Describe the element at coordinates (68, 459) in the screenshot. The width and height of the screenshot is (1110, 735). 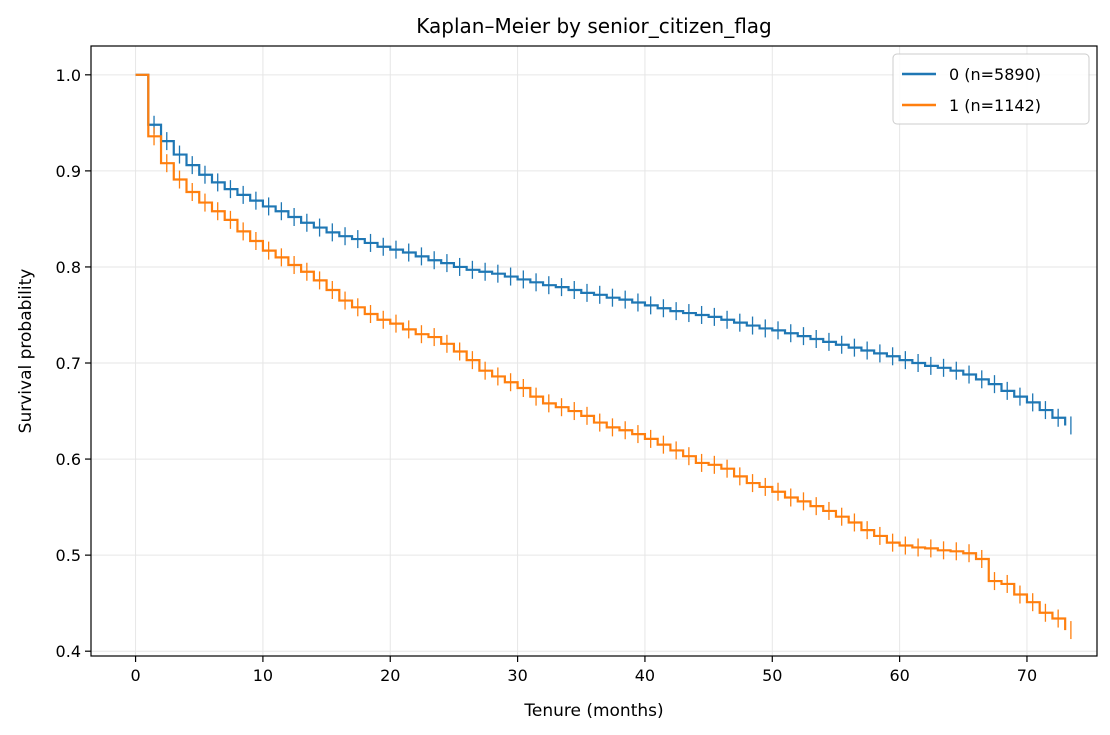
I see `y-tick-label: 0.6` at that location.